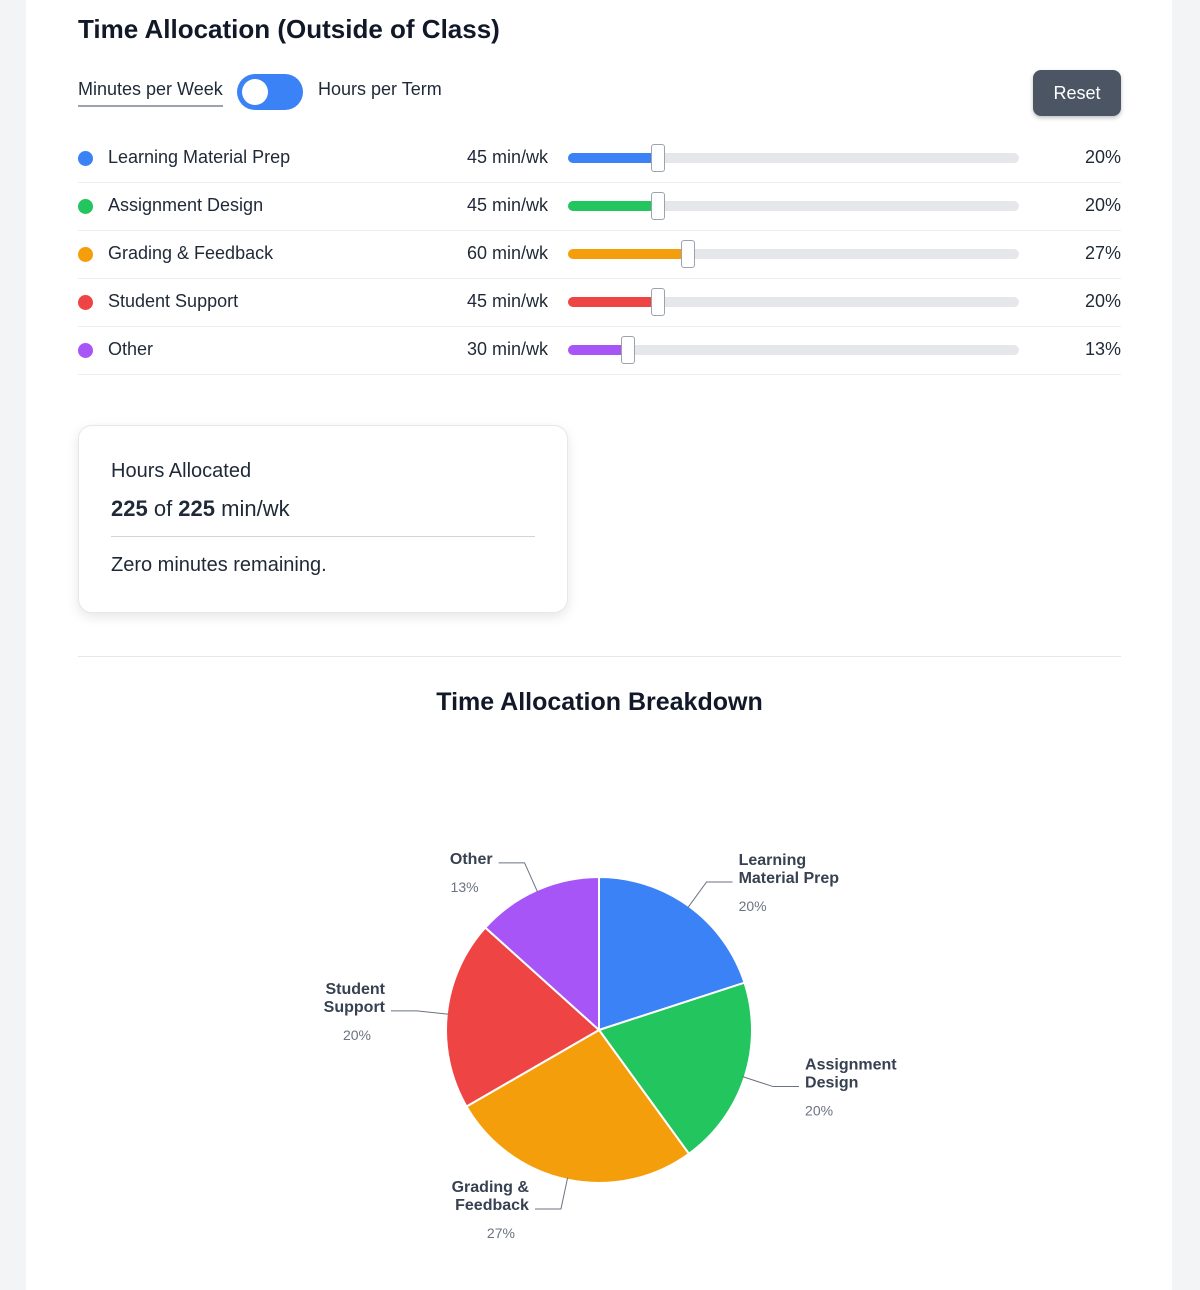 The width and height of the screenshot is (1200, 1290). Describe the element at coordinates (323, 536) in the screenshot. I see `summary-divider` at that location.